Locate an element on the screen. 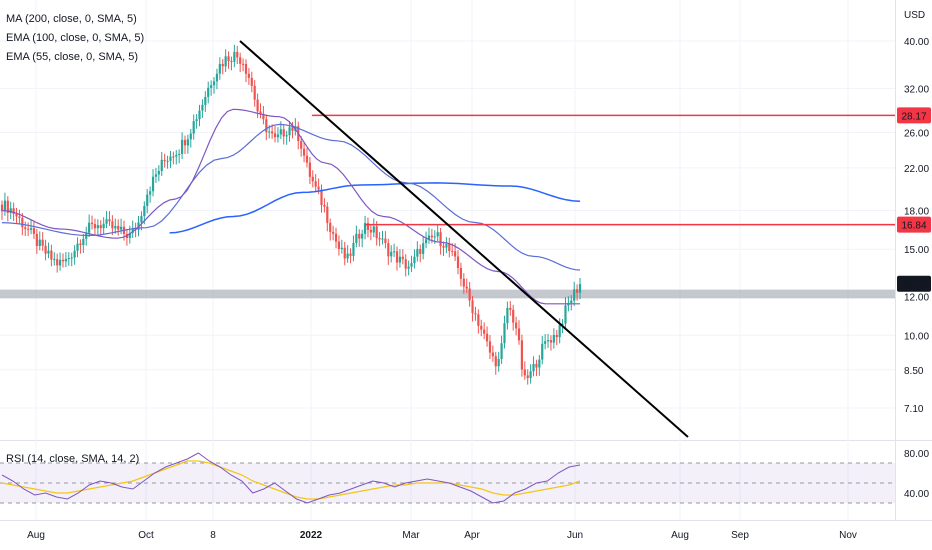  legend-ma200: MA (200, close, 0, SMA, 5) is located at coordinates (71, 19).